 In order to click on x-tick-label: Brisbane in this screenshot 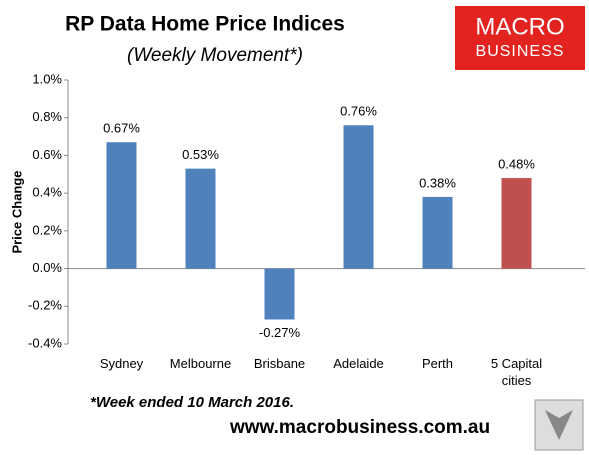, I will do `click(279, 363)`.